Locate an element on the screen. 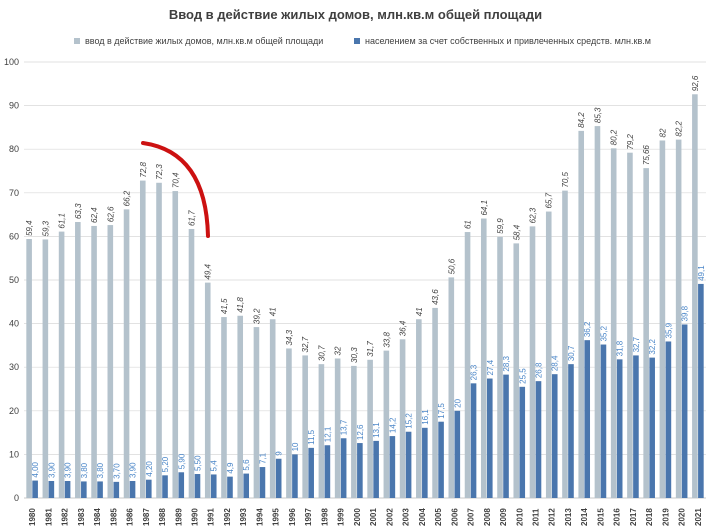  bar-total-1980 is located at coordinates (29, 369).